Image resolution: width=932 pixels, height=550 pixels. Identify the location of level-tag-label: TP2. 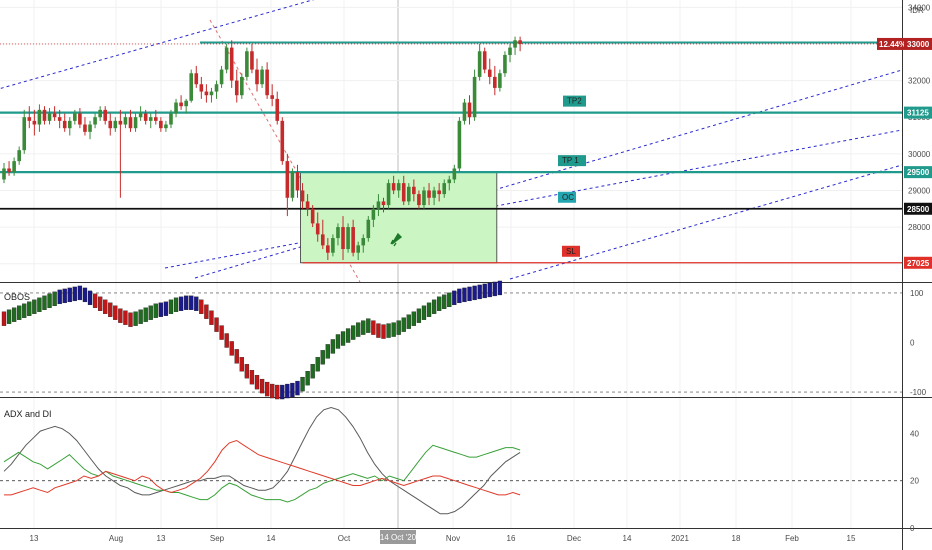
(574, 101).